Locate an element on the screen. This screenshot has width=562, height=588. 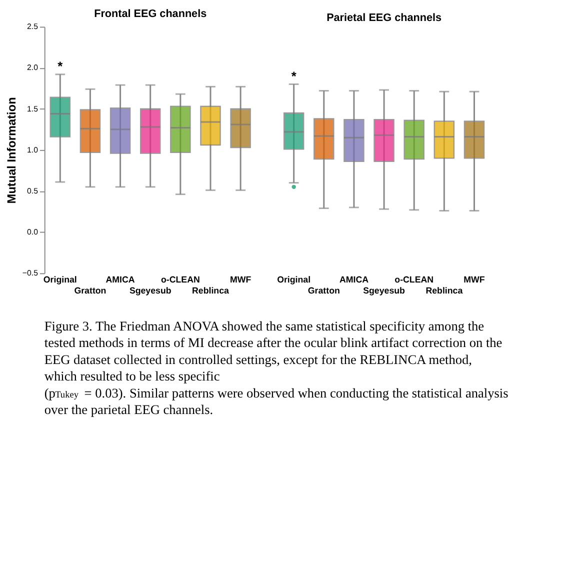
y-tick-label: 0.5 is located at coordinates (33, 191).